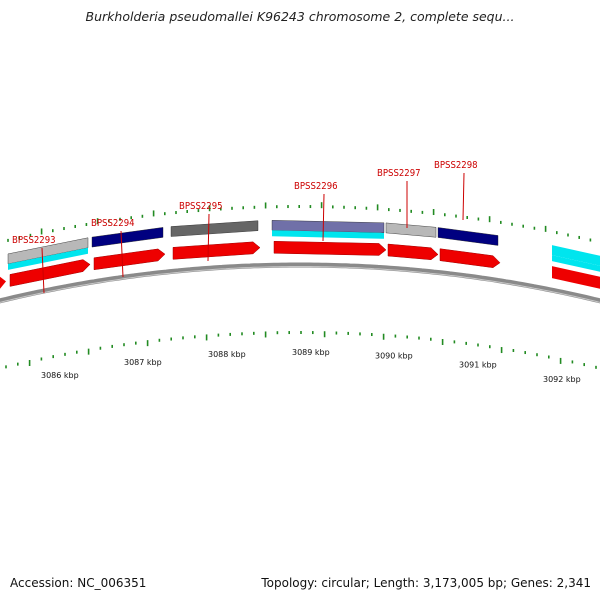 The width and height of the screenshot is (600, 600). Describe the element at coordinates (576, 277) in the screenshot. I see `edge-cds-arrow-right` at that location.